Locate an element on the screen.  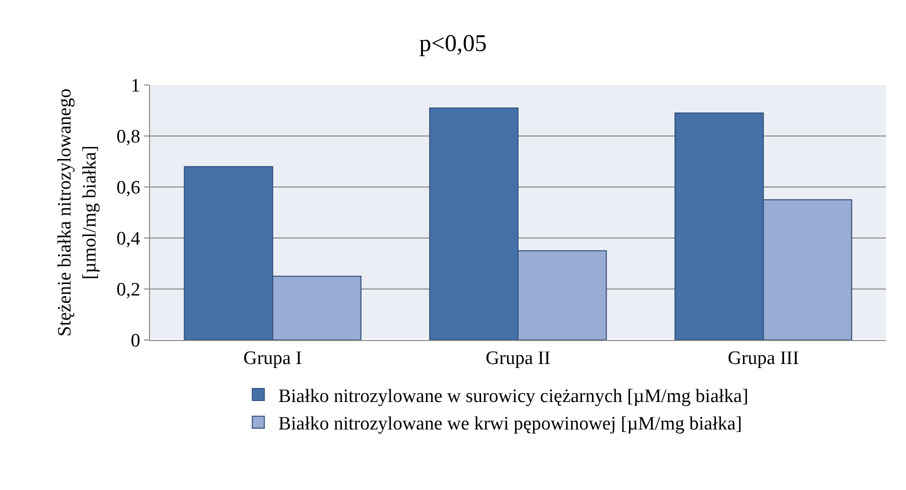
legend-label: Białko nitrozylowane we krwi pępowinowej [µM/mg białka] is located at coordinates (510, 424).